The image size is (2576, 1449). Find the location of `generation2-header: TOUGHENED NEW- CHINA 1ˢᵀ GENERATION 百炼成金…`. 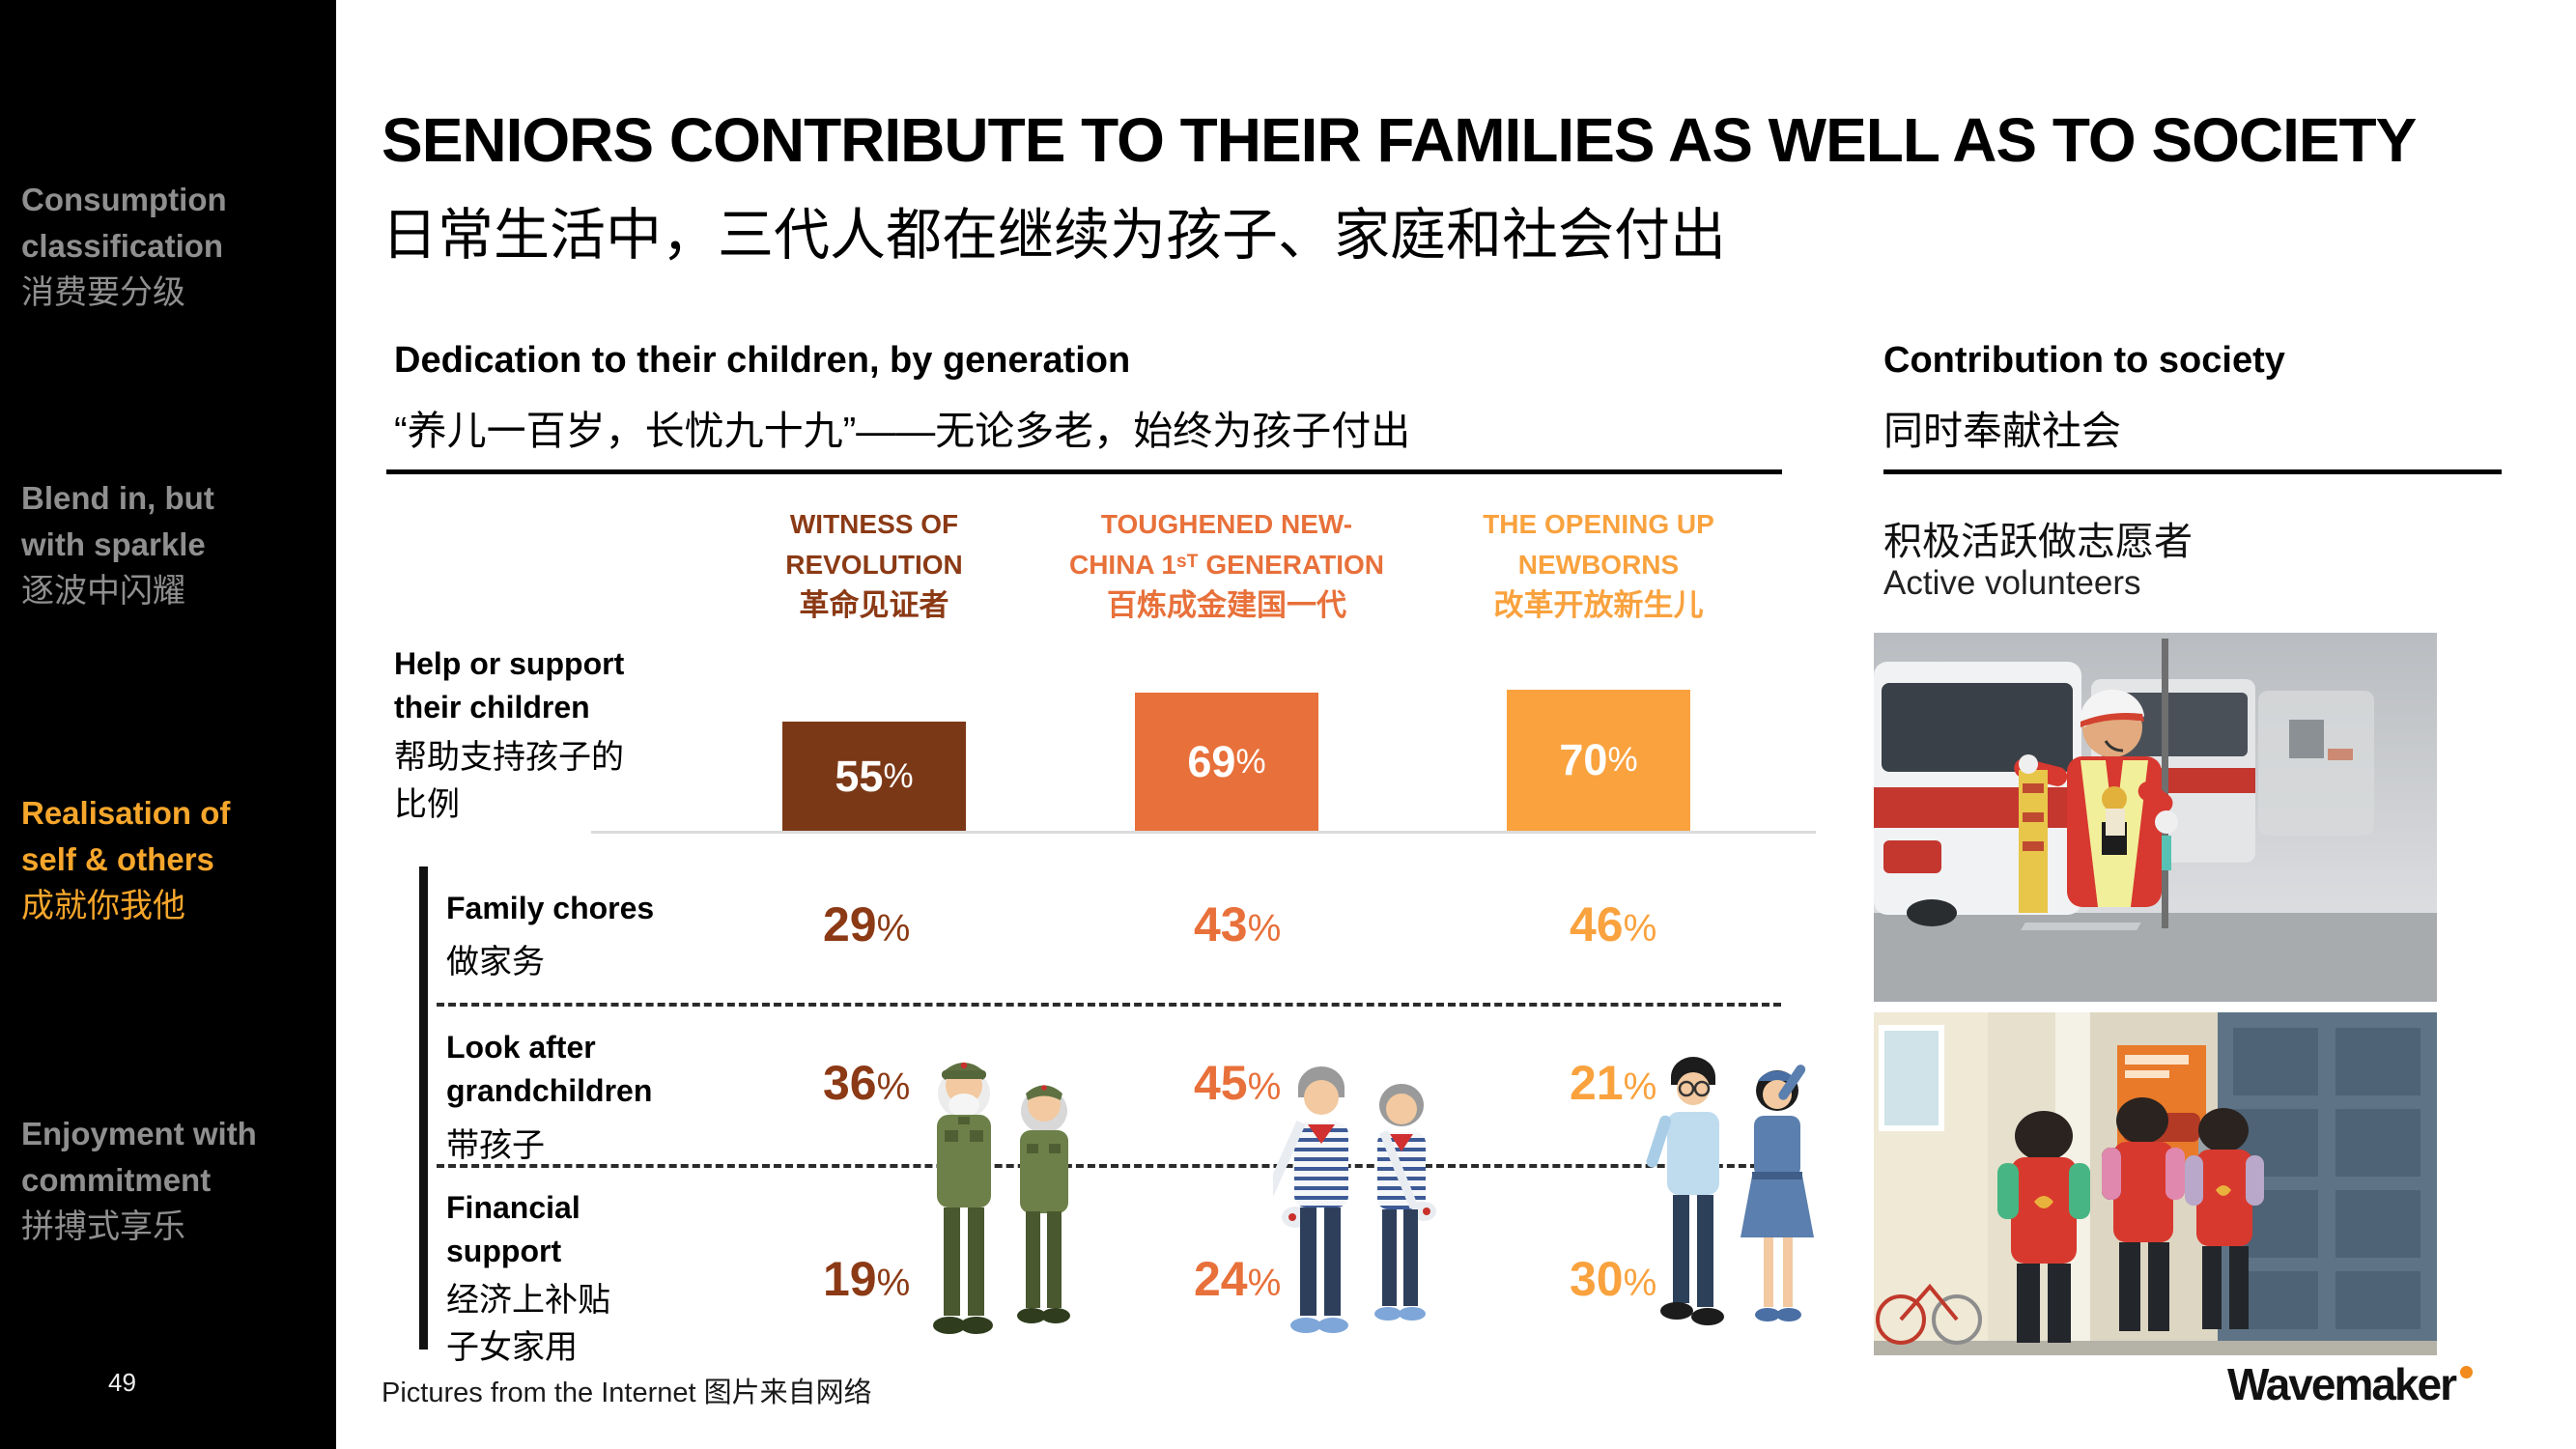

generation2-header: TOUGHENED NEW- CHINA 1ˢᵀ GENERATION 百炼成金… is located at coordinates (1226, 565).